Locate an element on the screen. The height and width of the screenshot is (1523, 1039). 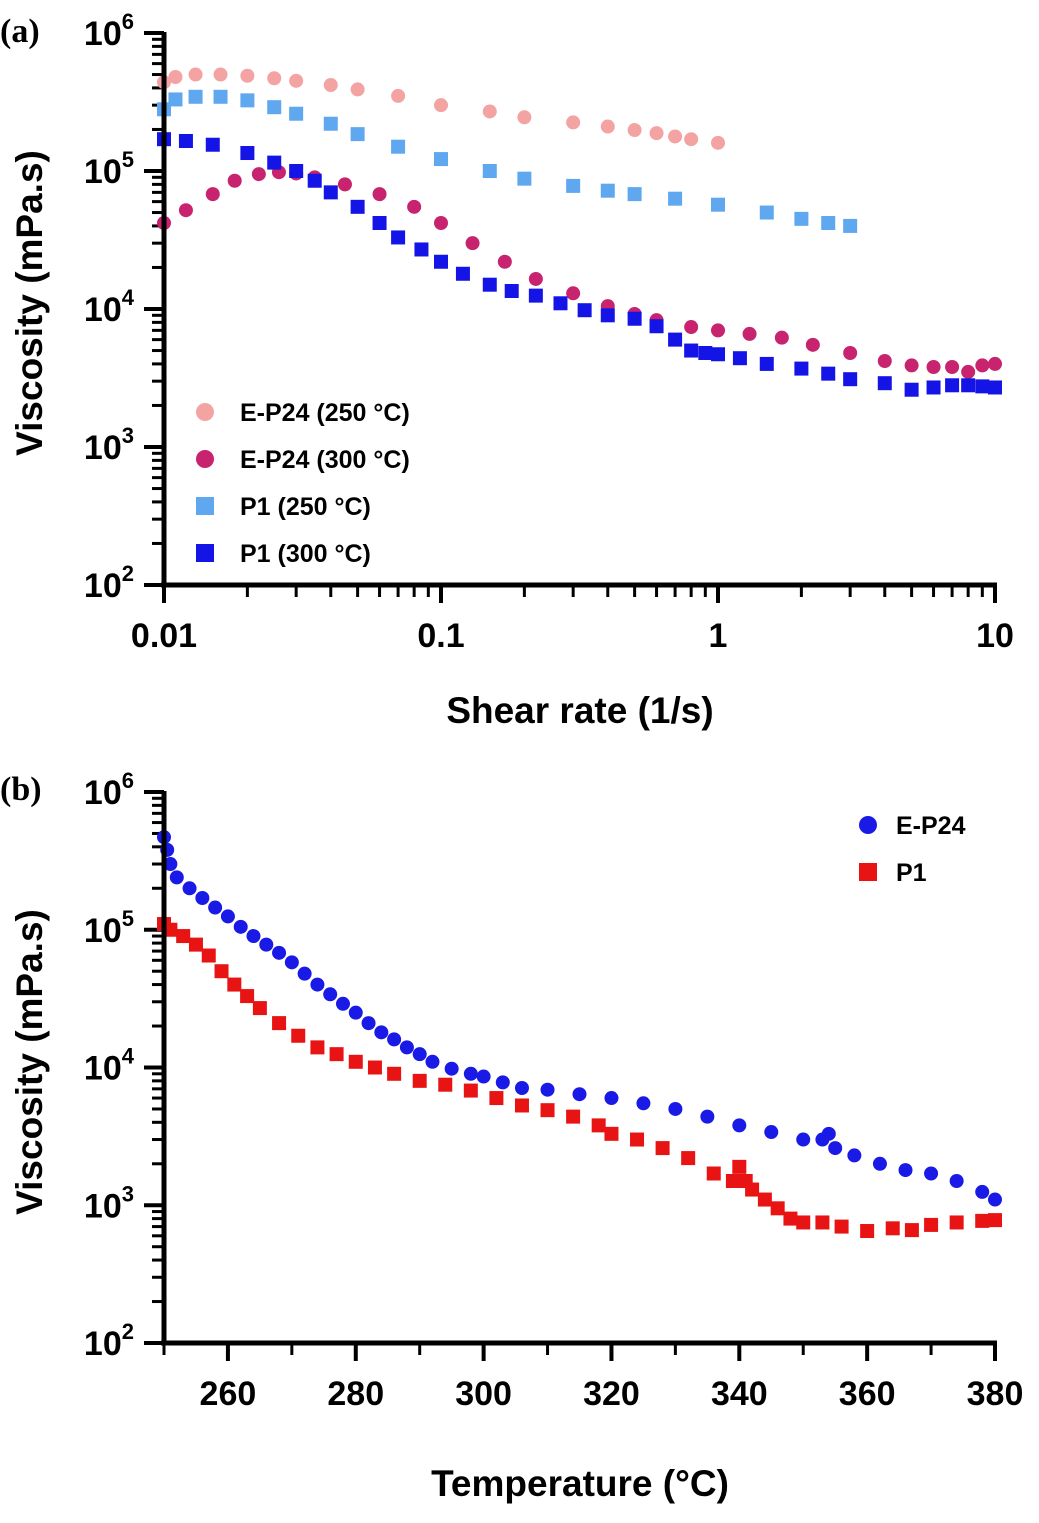
y-tick-label: 10³ is located at coordinates (109, 445).